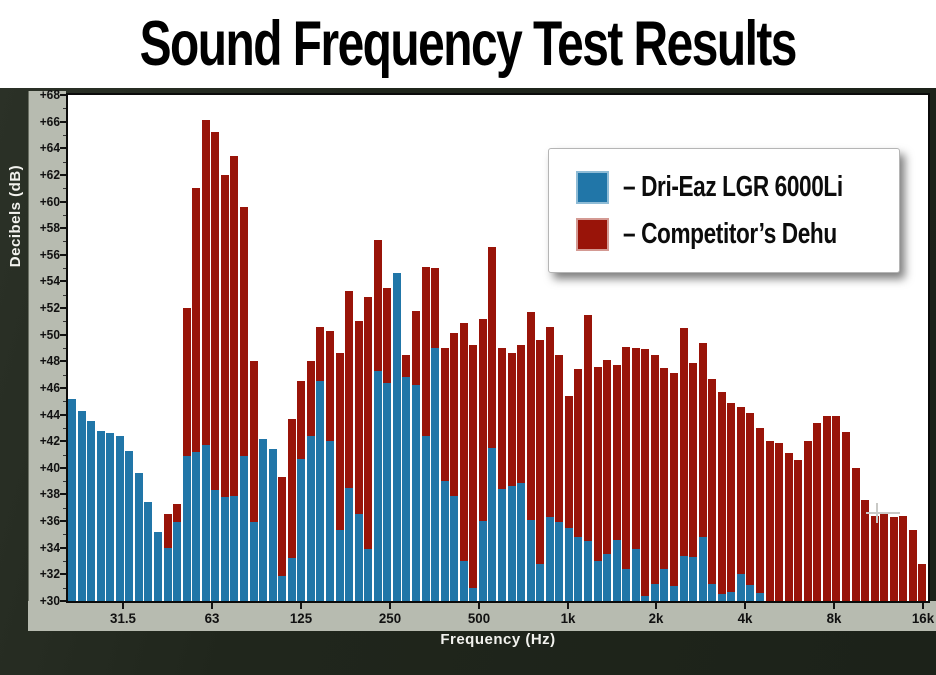  I want to click on y-tick-label: +30, so click(49, 600).